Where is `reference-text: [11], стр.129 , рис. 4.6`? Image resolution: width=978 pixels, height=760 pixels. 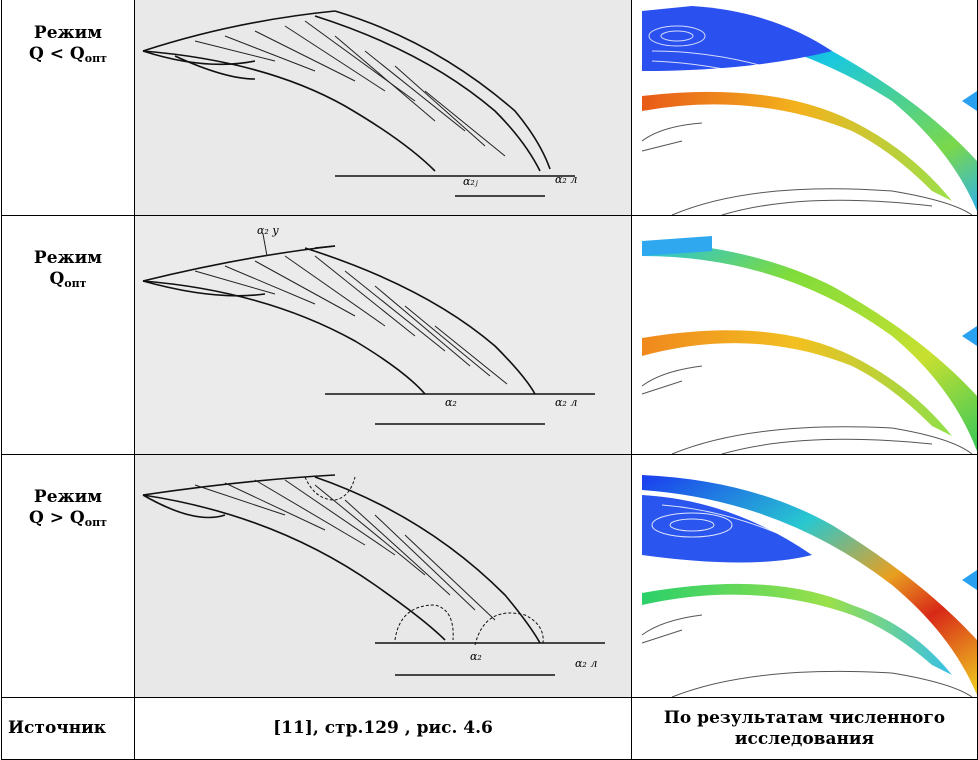
reference-text: [11], стр.129 , рис. 4.6 is located at coordinates (383, 728).